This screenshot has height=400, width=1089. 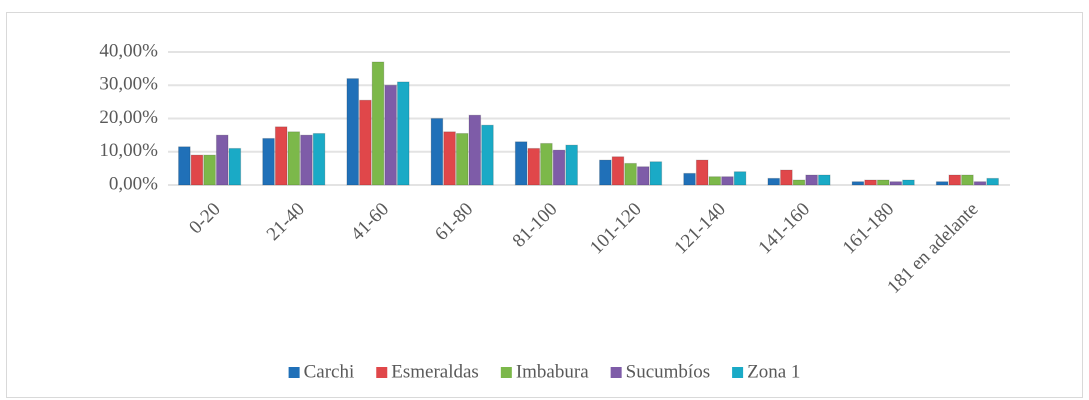 I want to click on legend-label: Imbabura, so click(x=552, y=371).